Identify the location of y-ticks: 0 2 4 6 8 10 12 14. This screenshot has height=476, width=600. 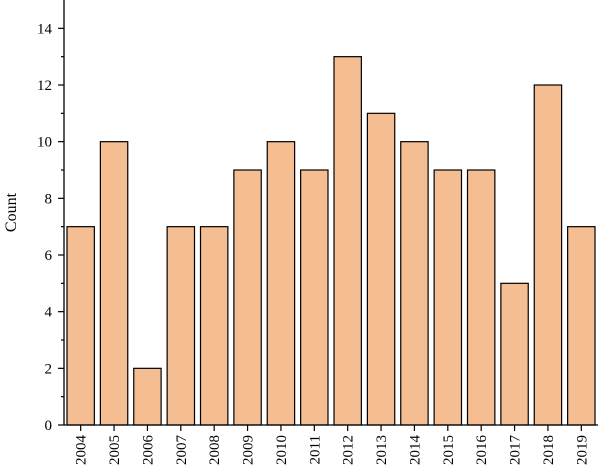
(50, 227).